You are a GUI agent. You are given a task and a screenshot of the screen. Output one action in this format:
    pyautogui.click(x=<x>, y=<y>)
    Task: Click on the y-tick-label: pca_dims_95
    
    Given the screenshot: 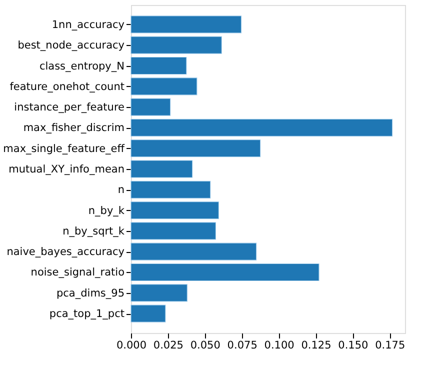 What is the action you would take?
    pyautogui.click(x=90, y=293)
    